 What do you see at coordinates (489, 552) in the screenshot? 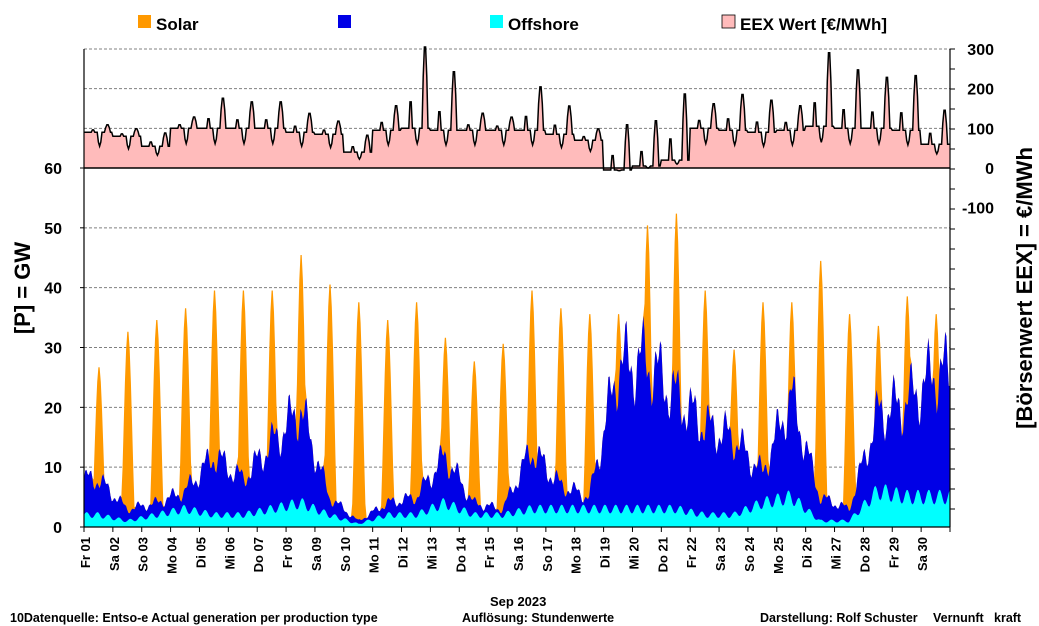
I see `x-tick-label: Fr 15` at bounding box center [489, 552].